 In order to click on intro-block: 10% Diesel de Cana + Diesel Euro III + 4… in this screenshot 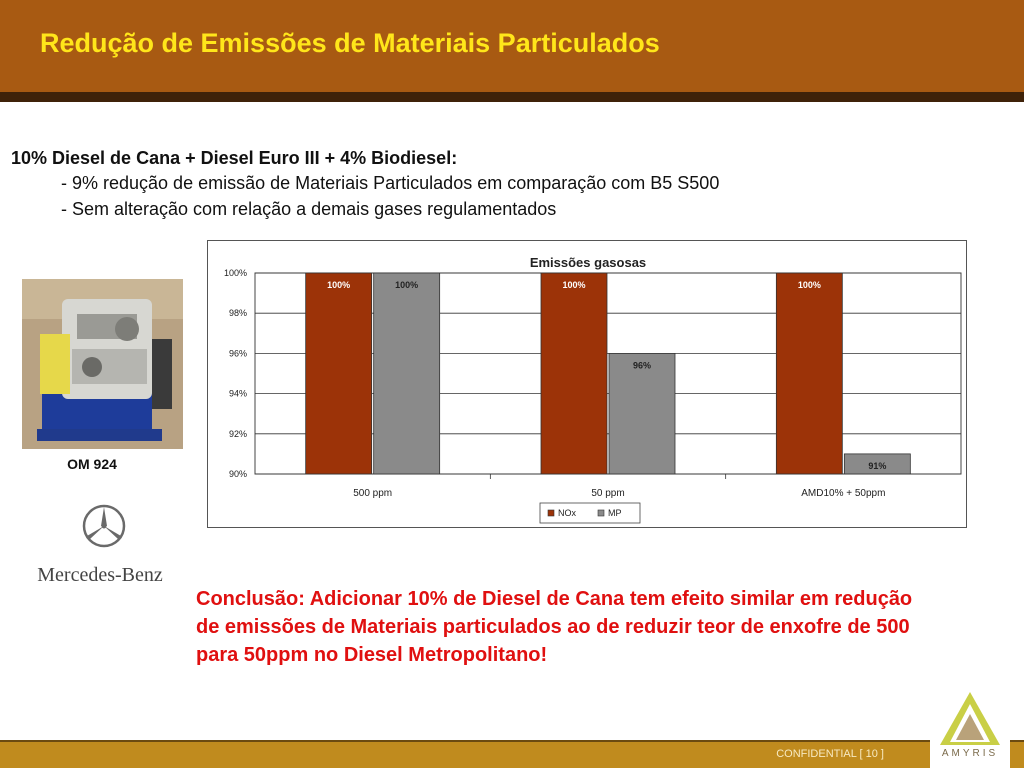, I will do `click(365, 184)`.